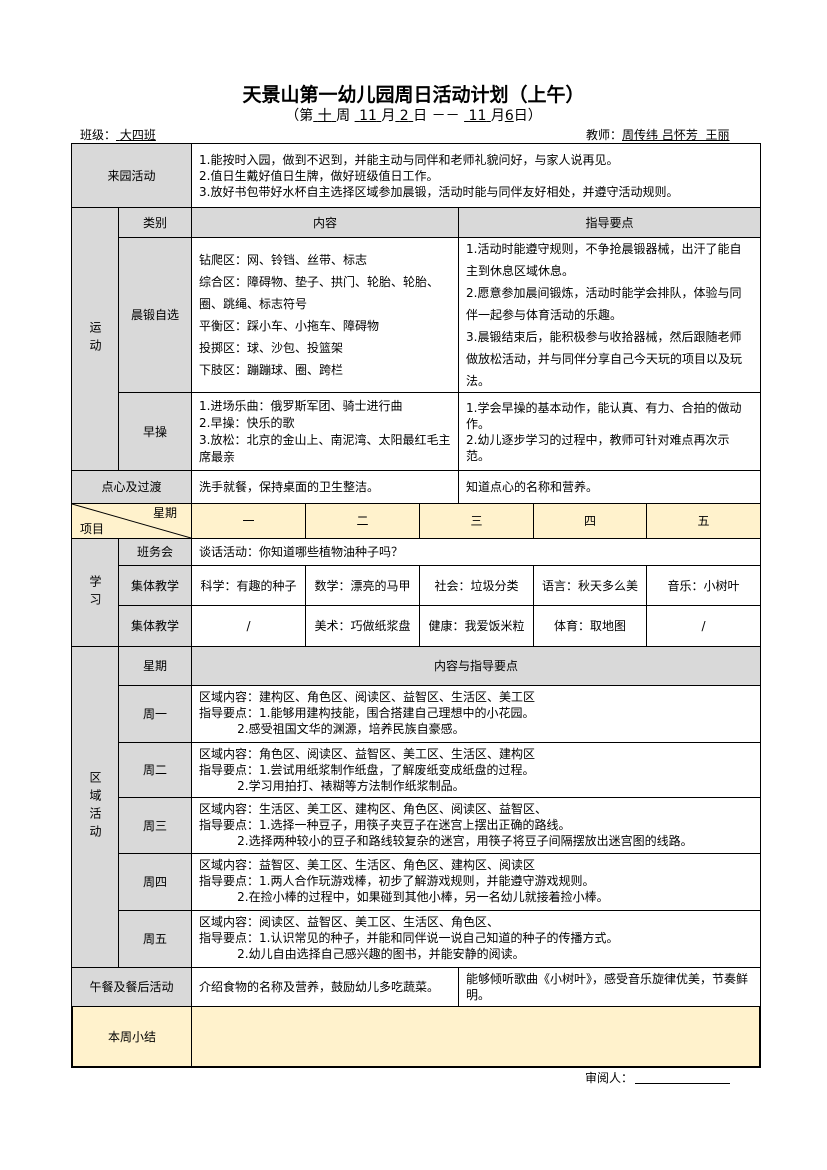 The image size is (827, 1170). I want to click on area-line: 指导要点：1.能够用建构技能，围合搭建自己理想中的小花园。, so click(367, 713).